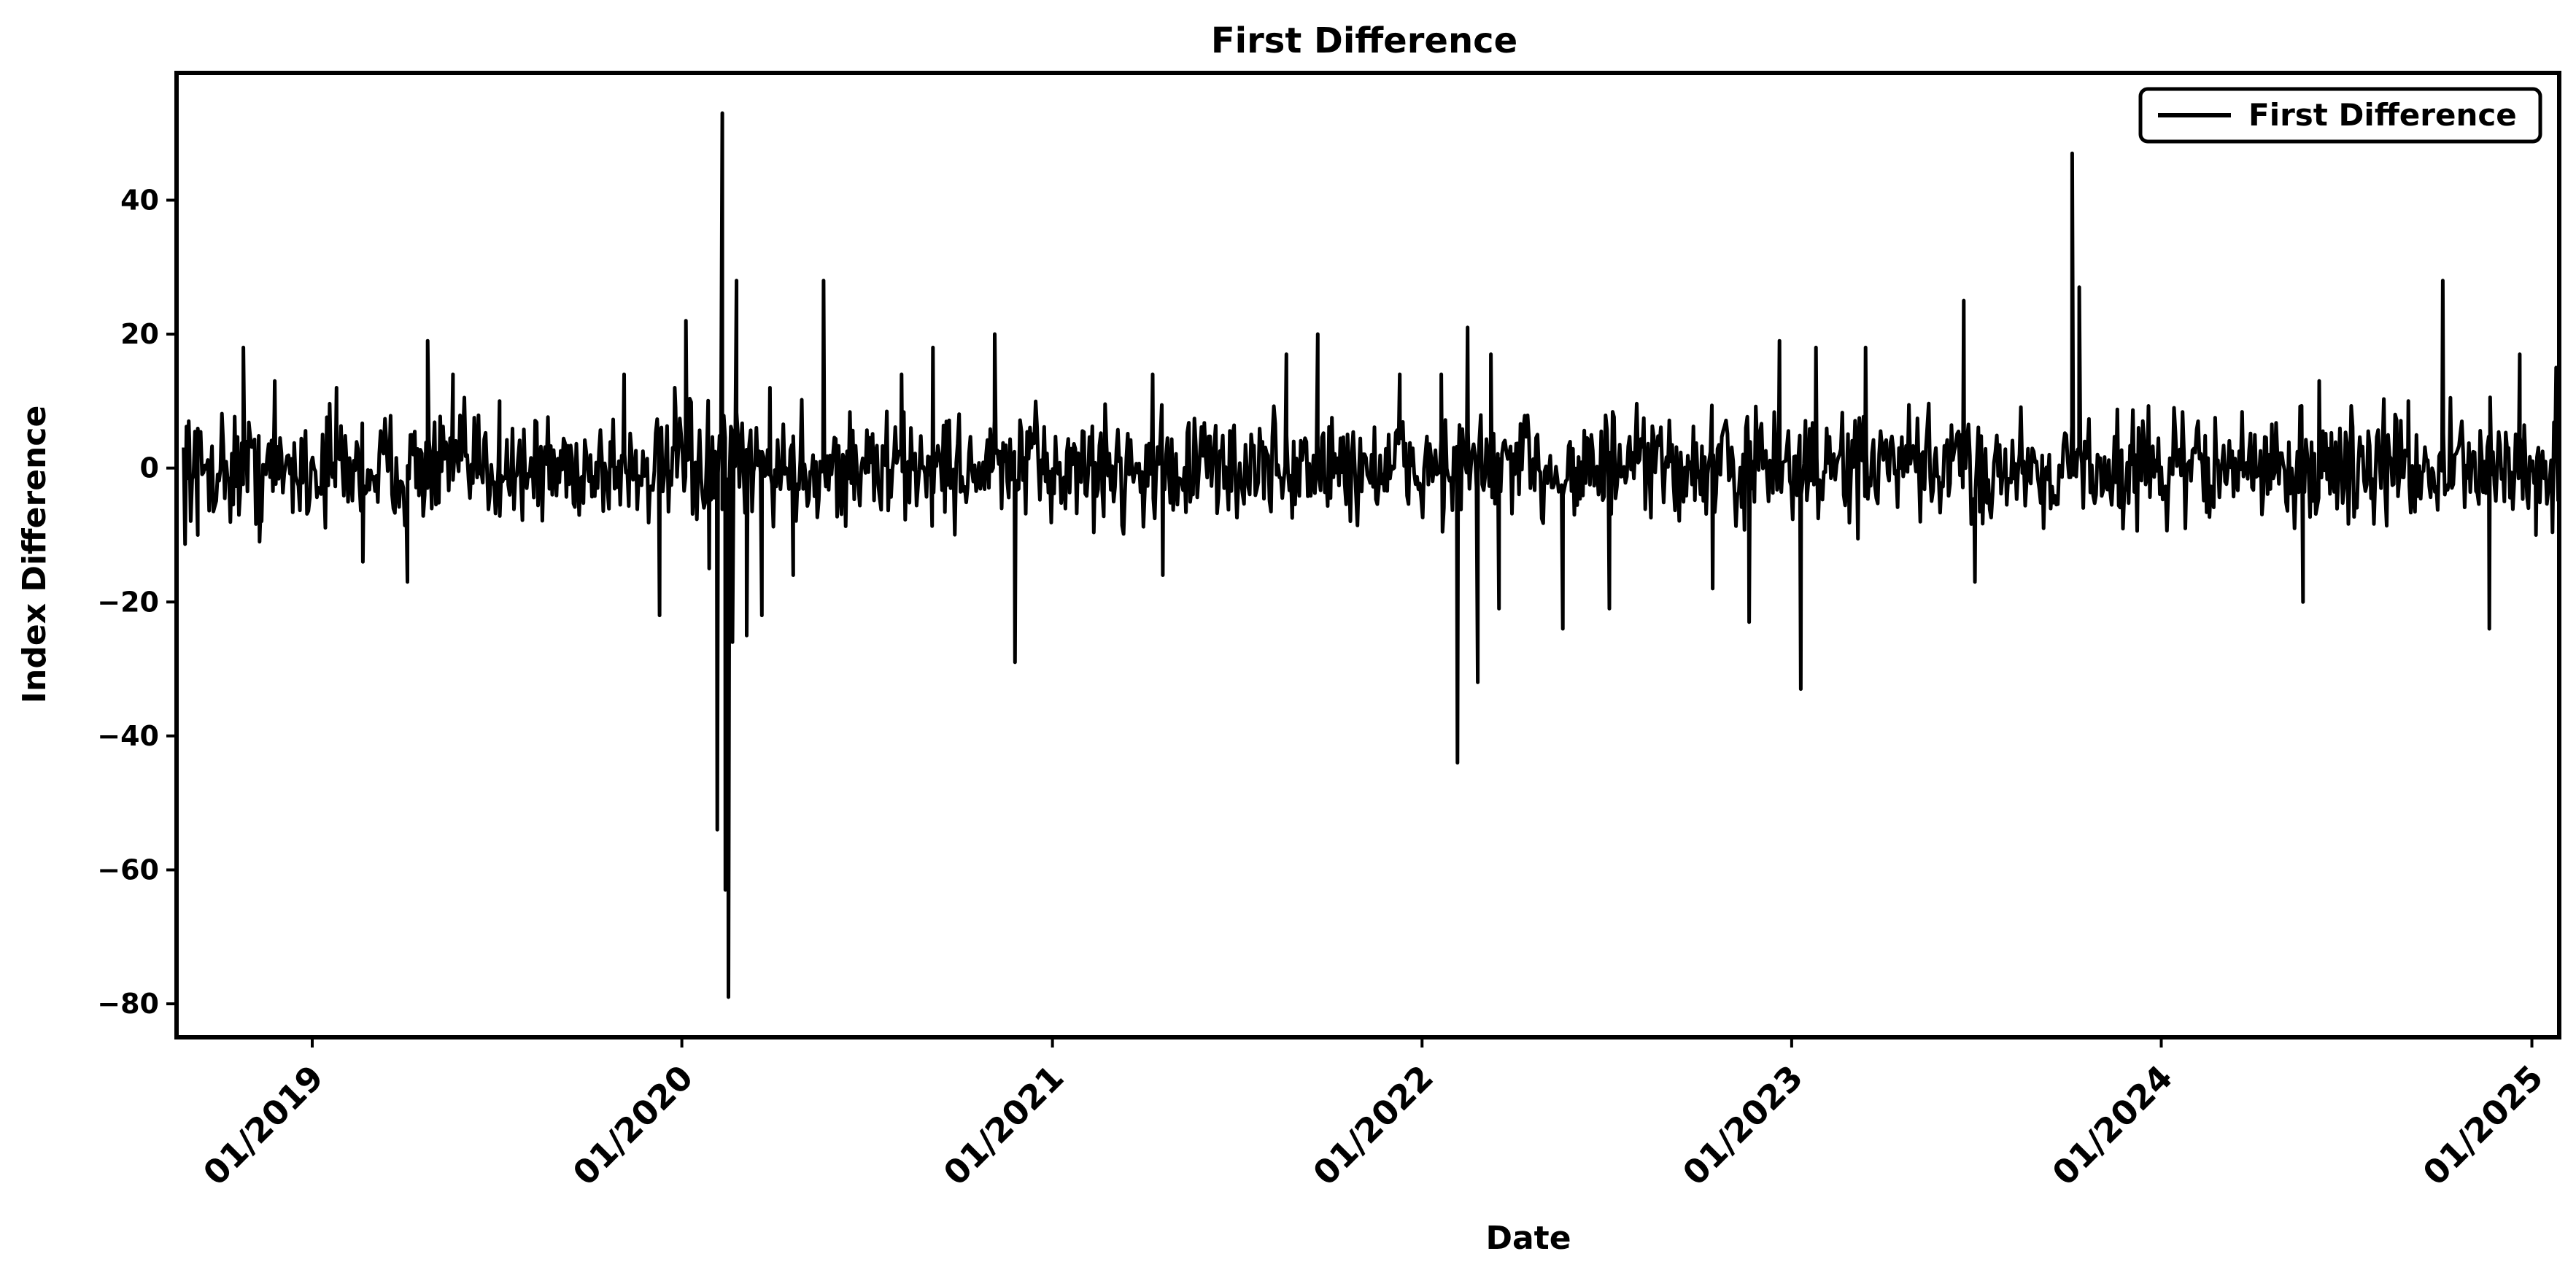 The width and height of the screenshot is (2576, 1270). I want to click on legend-frame, so click(2340, 115).